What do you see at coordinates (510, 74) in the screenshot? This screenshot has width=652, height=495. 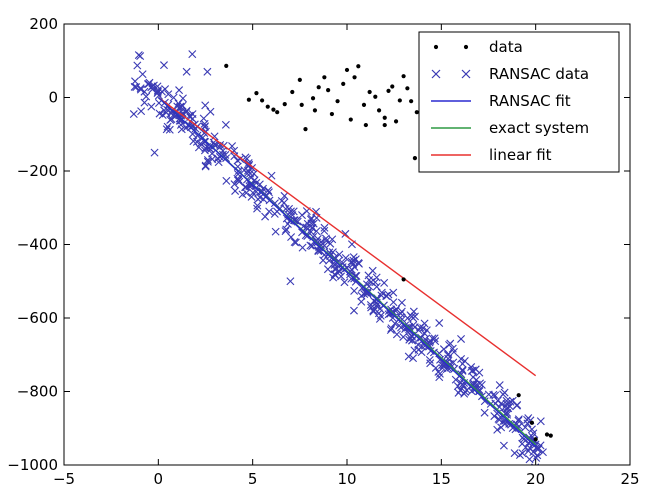 I see `legend-entry: RANSAC data` at bounding box center [510, 74].